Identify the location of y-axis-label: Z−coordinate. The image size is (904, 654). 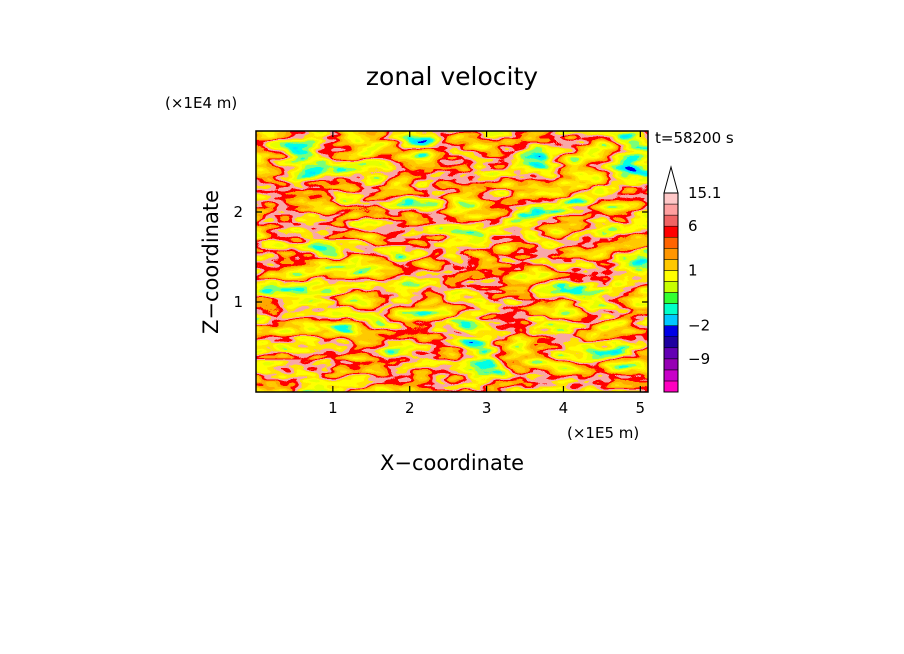
(211, 262).